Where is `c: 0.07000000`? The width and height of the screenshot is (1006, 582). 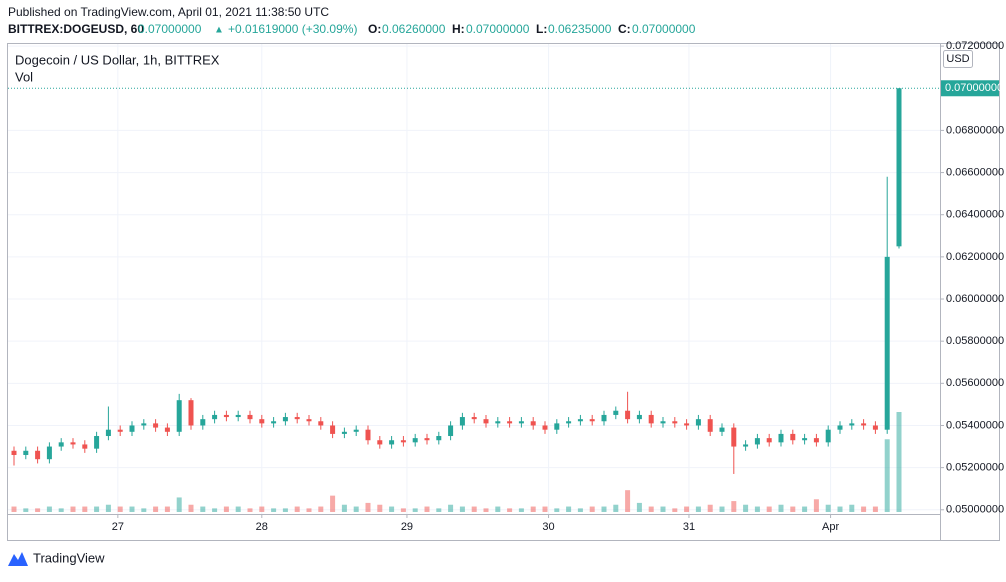
c: 0.07000000 is located at coordinates (664, 29).